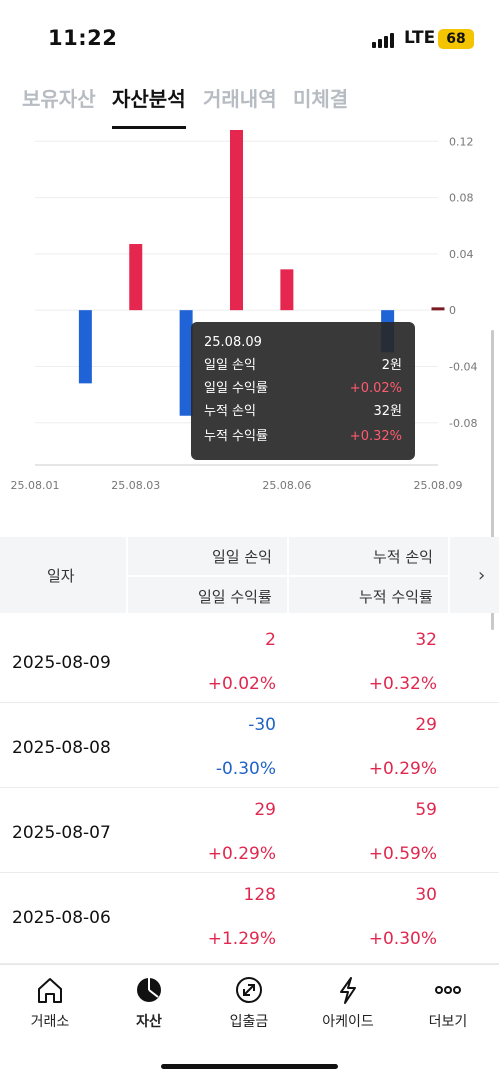 Image resolution: width=499 pixels, height=1080 pixels. Describe the element at coordinates (149, 990) in the screenshot. I see `pie-chart-icon` at that location.